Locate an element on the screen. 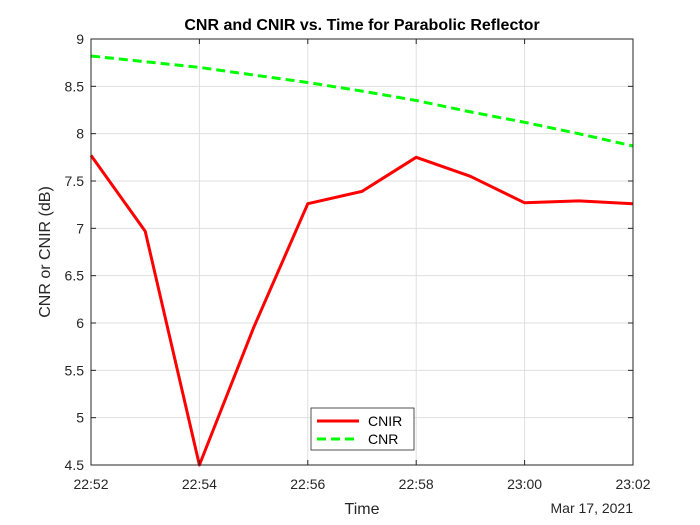 This screenshot has width=700, height=525. series-line-cnr is located at coordinates (362, 101).